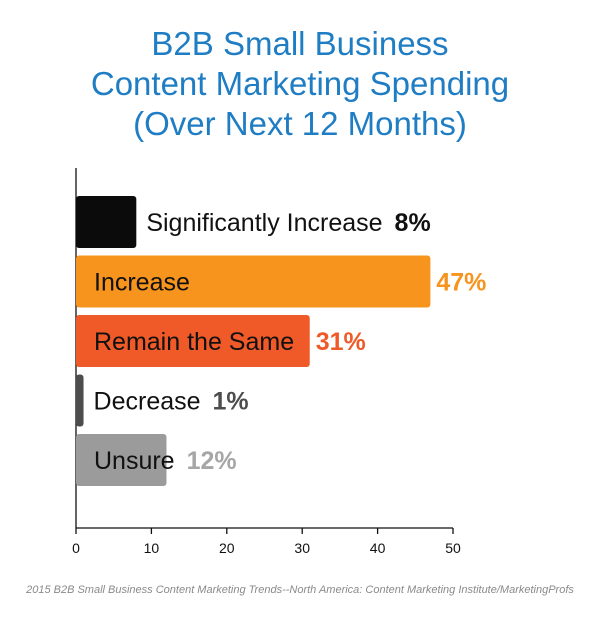 The width and height of the screenshot is (600, 624). I want to click on x-tick-label-5: 50, so click(453, 548).